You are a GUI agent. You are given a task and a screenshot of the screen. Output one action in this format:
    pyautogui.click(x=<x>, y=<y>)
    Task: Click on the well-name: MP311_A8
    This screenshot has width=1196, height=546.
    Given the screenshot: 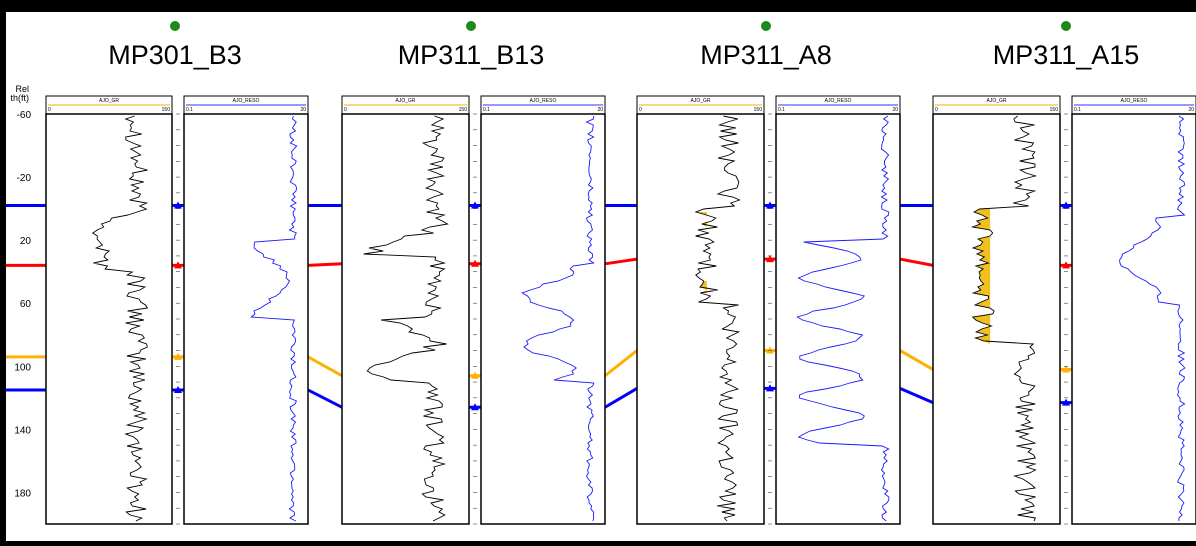 What is the action you would take?
    pyautogui.click(x=766, y=55)
    